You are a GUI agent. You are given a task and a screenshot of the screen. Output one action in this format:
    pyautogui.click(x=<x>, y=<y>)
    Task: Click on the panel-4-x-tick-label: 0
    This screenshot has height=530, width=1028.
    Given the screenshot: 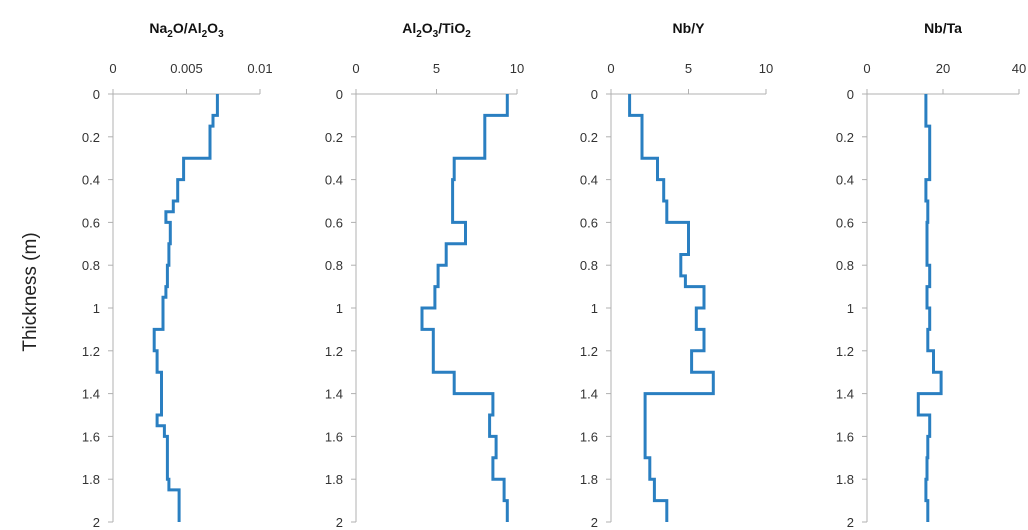 What is the action you would take?
    pyautogui.click(x=866, y=68)
    